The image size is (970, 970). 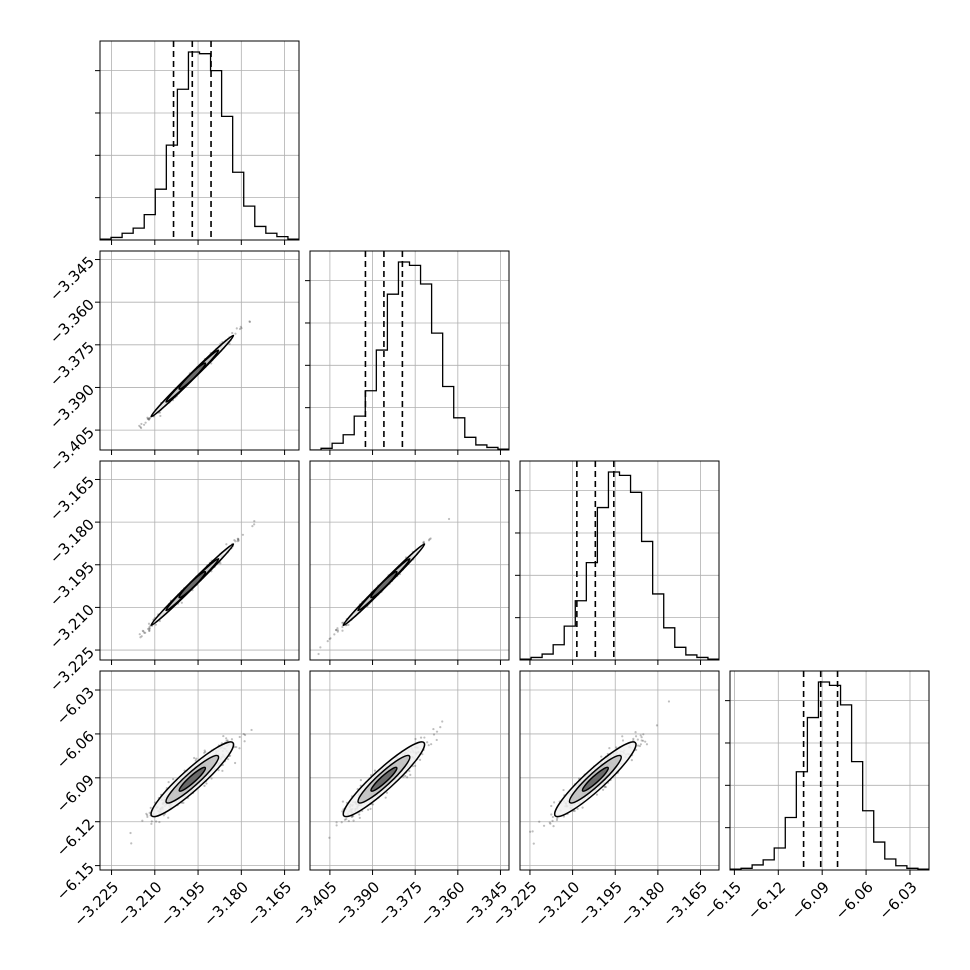 I want to click on y-tick-label: −3.210, so click(x=72, y=627).